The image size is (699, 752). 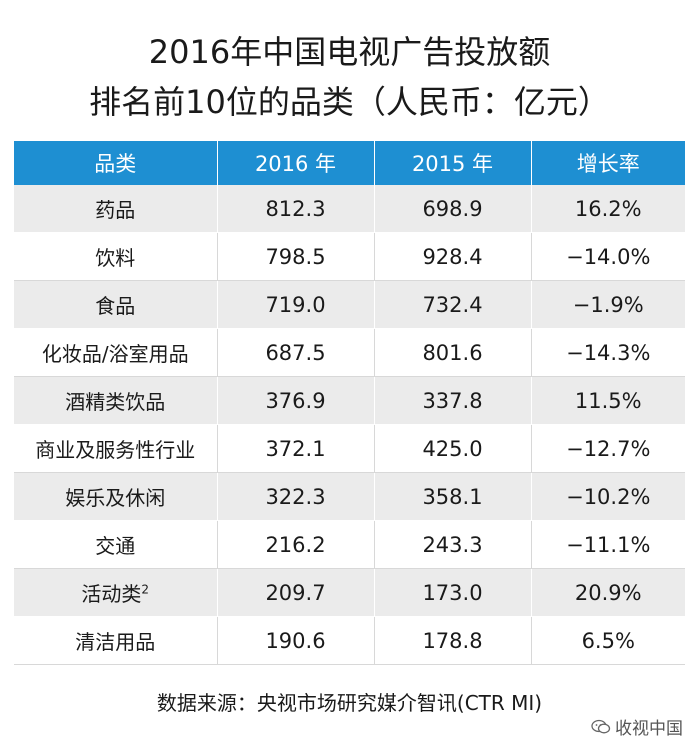 I want to click on cell-growth: −12.7%, so click(x=608, y=448).